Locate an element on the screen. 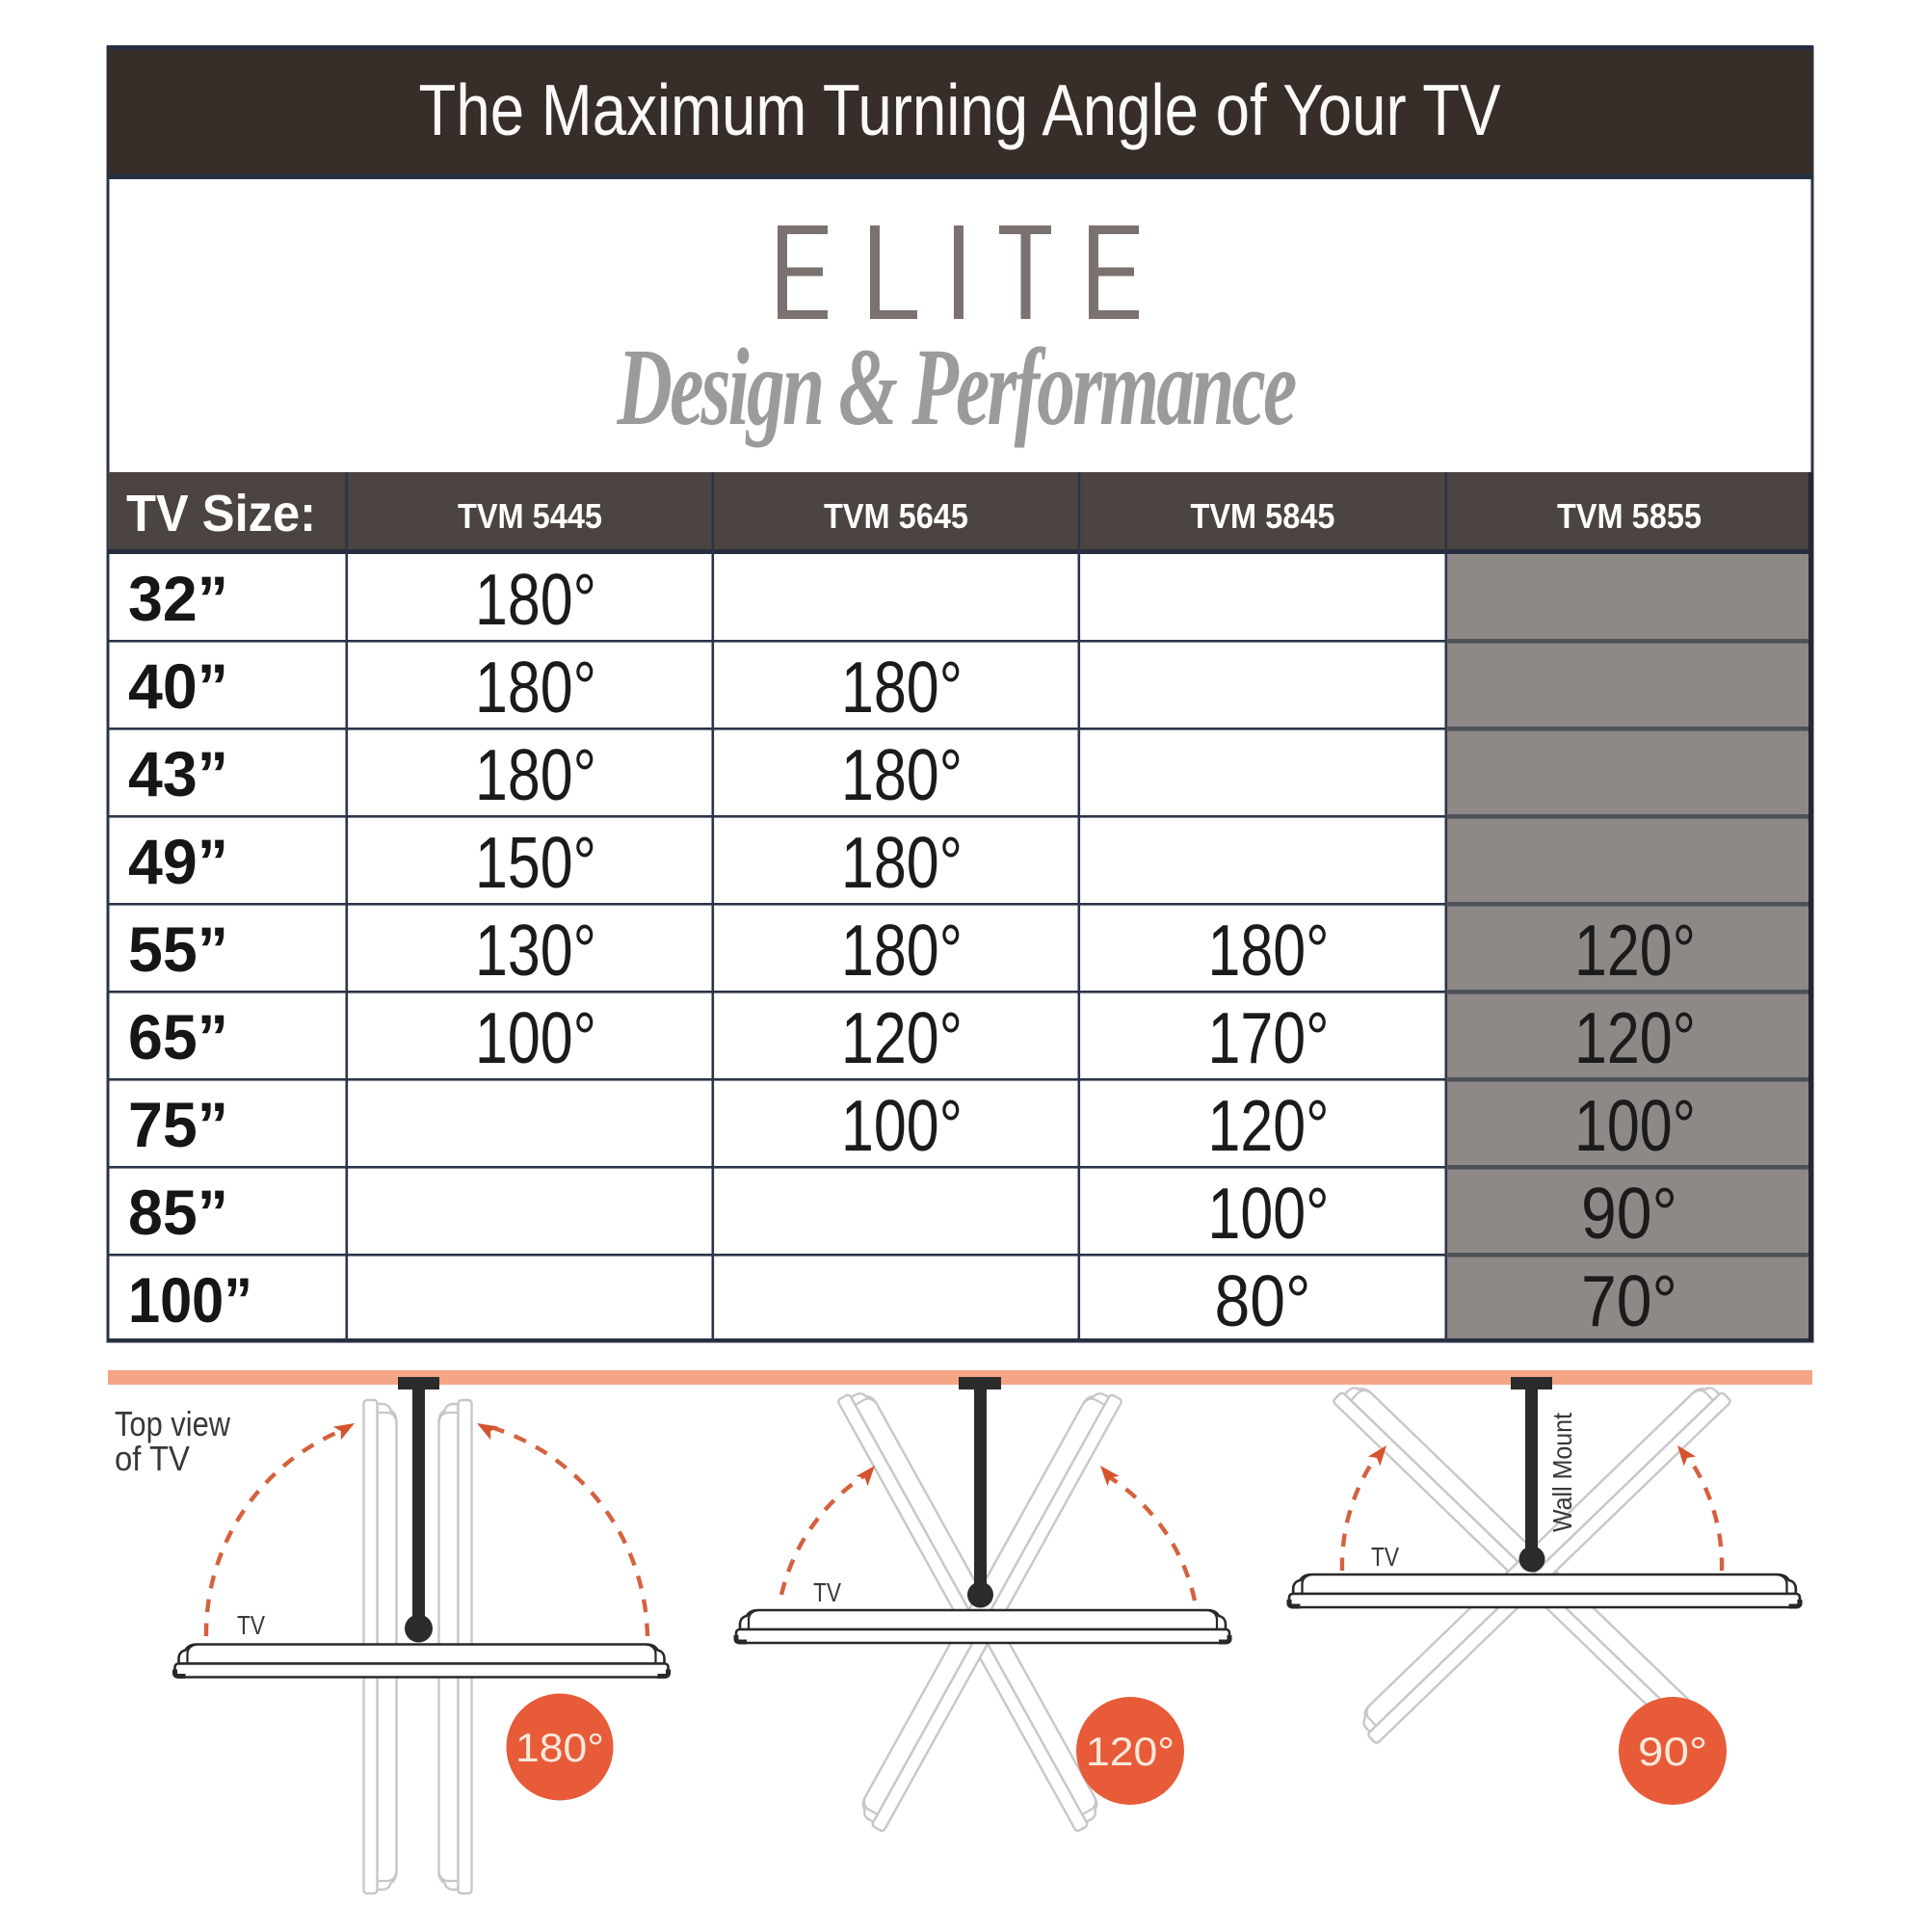 The width and height of the screenshot is (1927, 1932). svg-text: 55” is located at coordinates (178, 949).